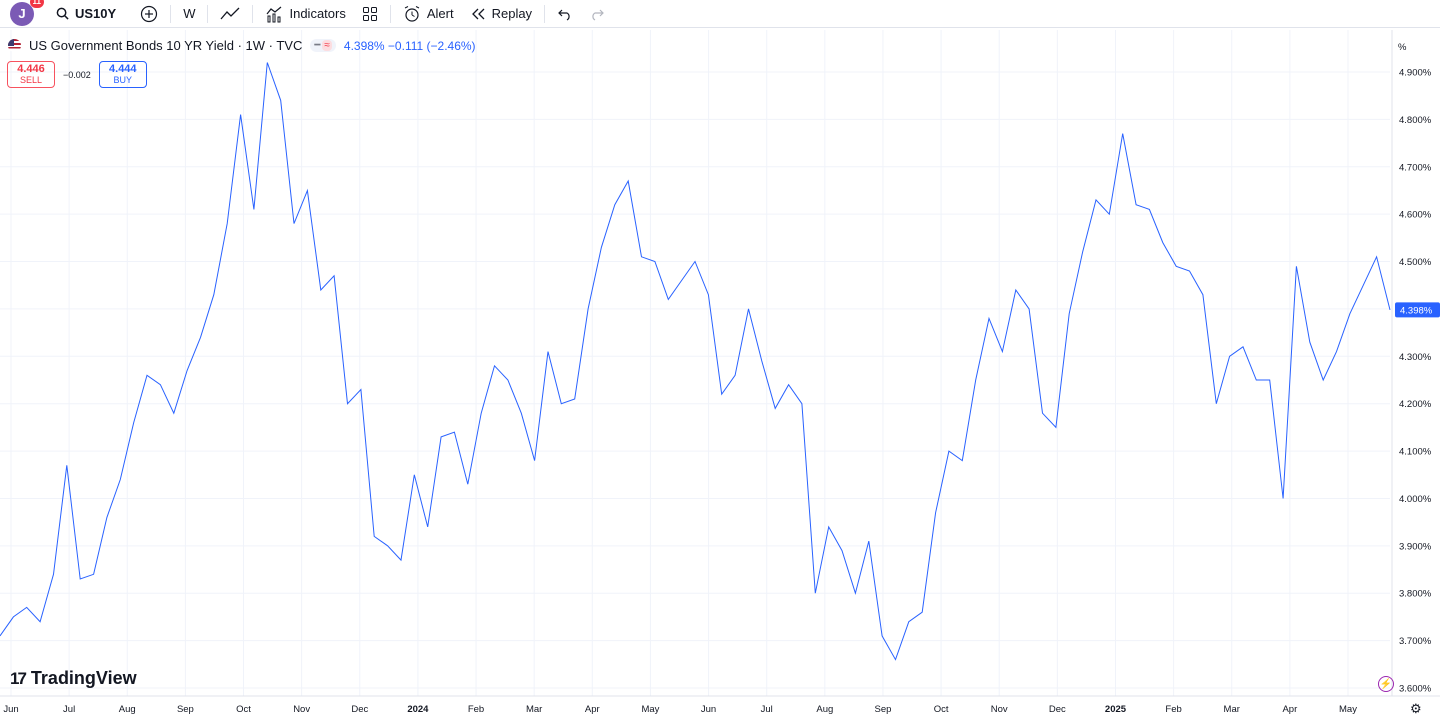  Describe the element at coordinates (1415, 499) in the screenshot. I see `y-tick-label: 4.000%` at that location.